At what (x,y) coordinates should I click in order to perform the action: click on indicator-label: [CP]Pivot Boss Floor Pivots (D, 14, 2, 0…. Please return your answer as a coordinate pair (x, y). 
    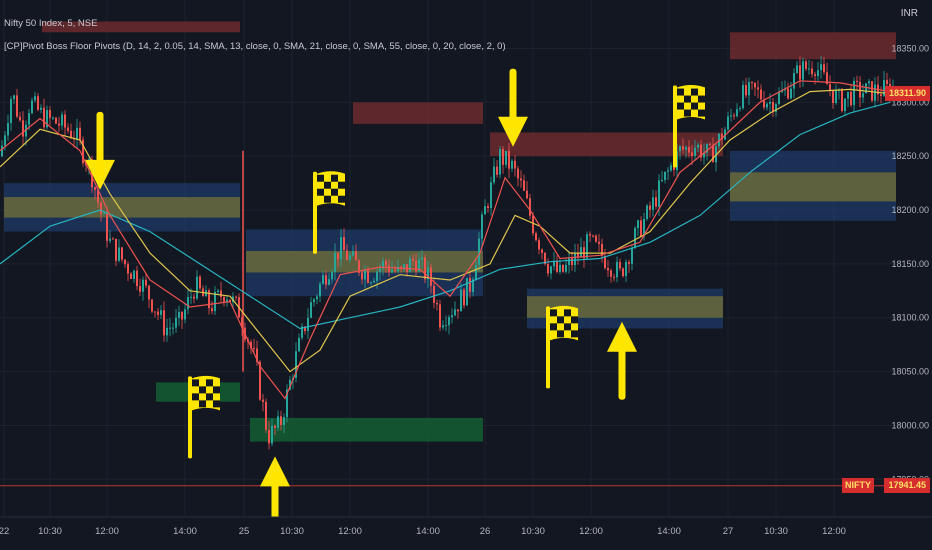
    Looking at the image, I should click on (255, 46).